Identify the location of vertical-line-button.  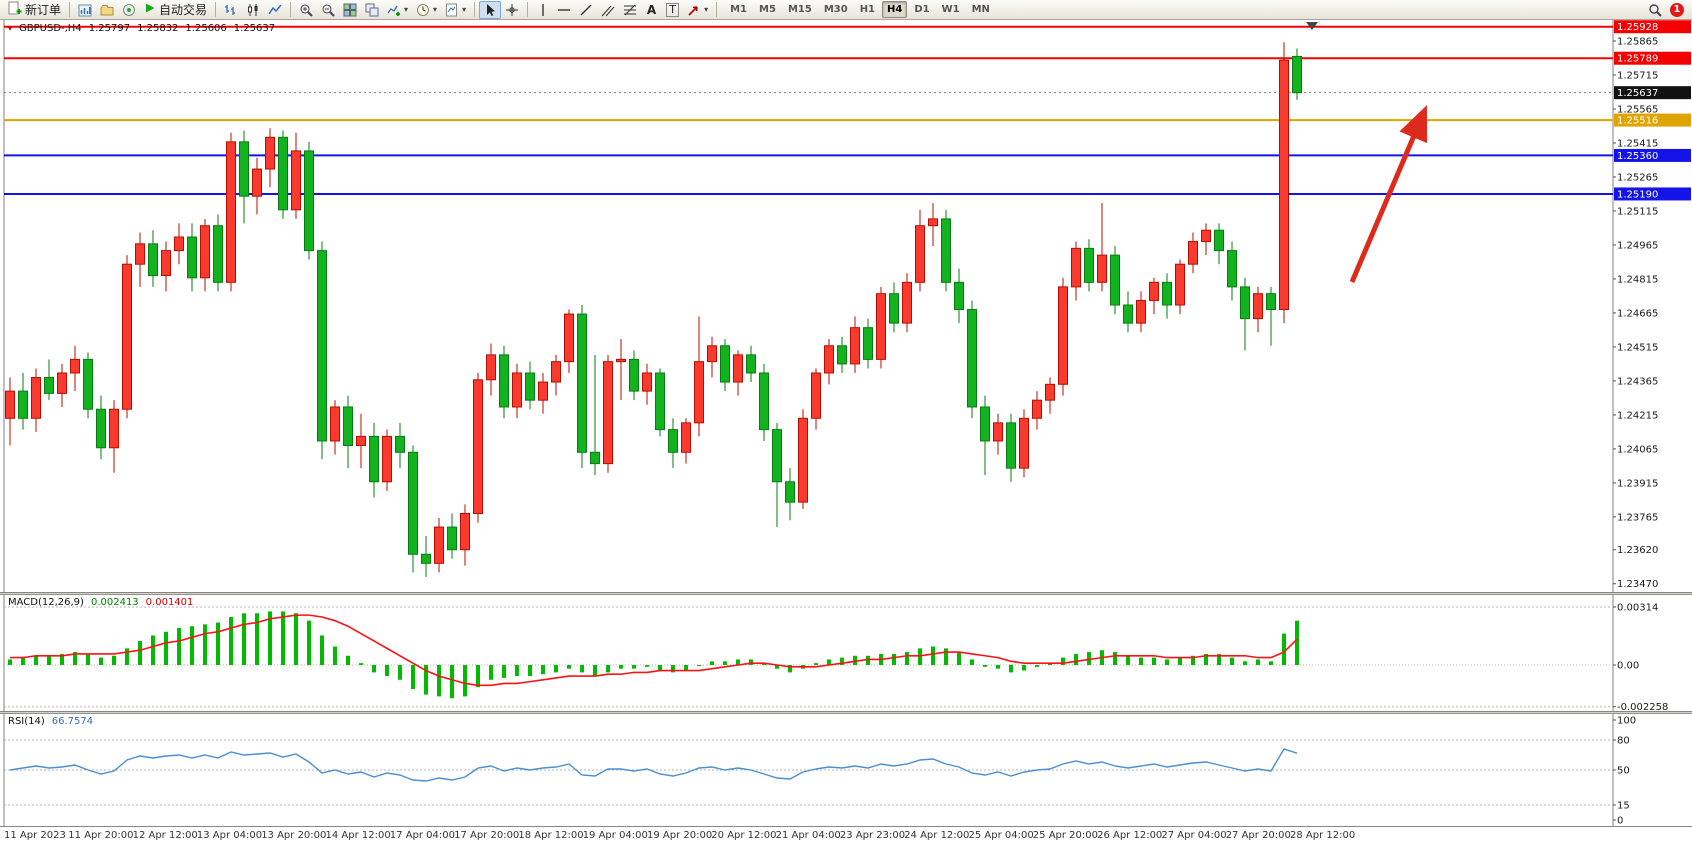
(542, 10).